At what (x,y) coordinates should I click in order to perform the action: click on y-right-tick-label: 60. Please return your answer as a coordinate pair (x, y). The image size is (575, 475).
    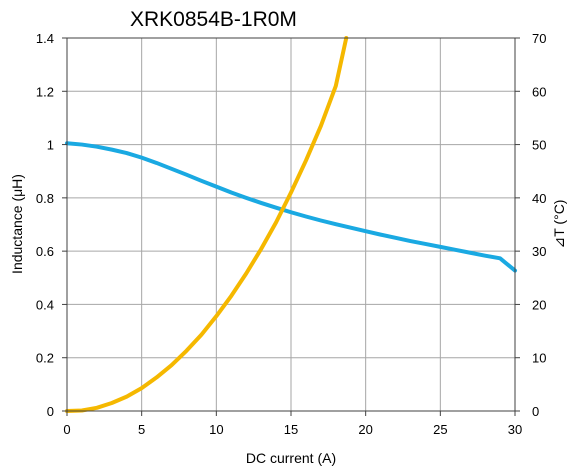
    Looking at the image, I should click on (539, 91).